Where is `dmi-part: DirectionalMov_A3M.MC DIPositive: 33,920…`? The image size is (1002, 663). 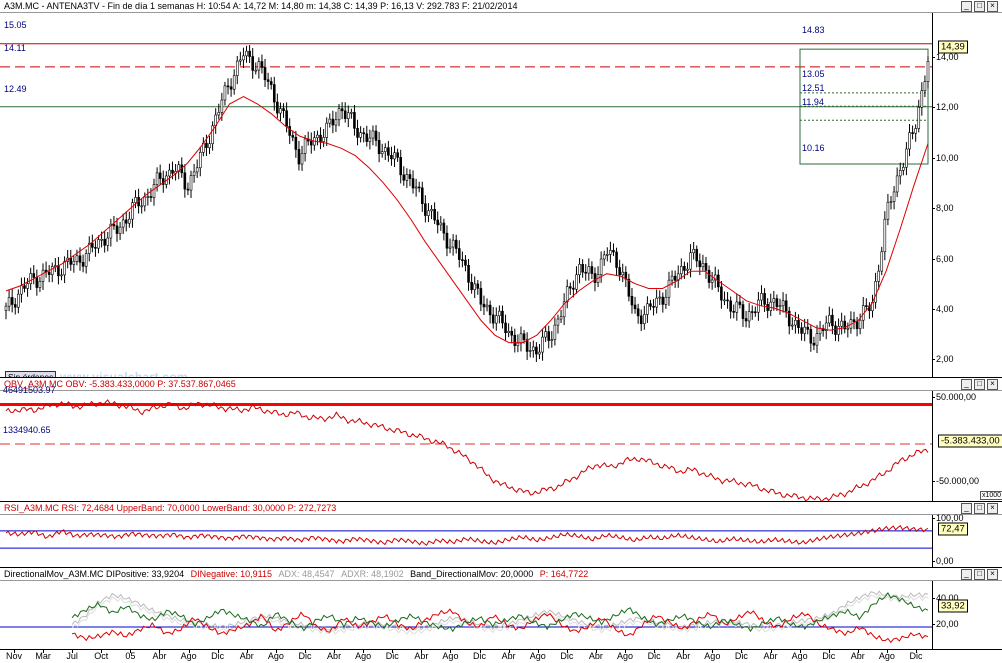
dmi-part: DirectionalMov_A3M.MC DIPositive: 33,920… is located at coordinates (94, 574).